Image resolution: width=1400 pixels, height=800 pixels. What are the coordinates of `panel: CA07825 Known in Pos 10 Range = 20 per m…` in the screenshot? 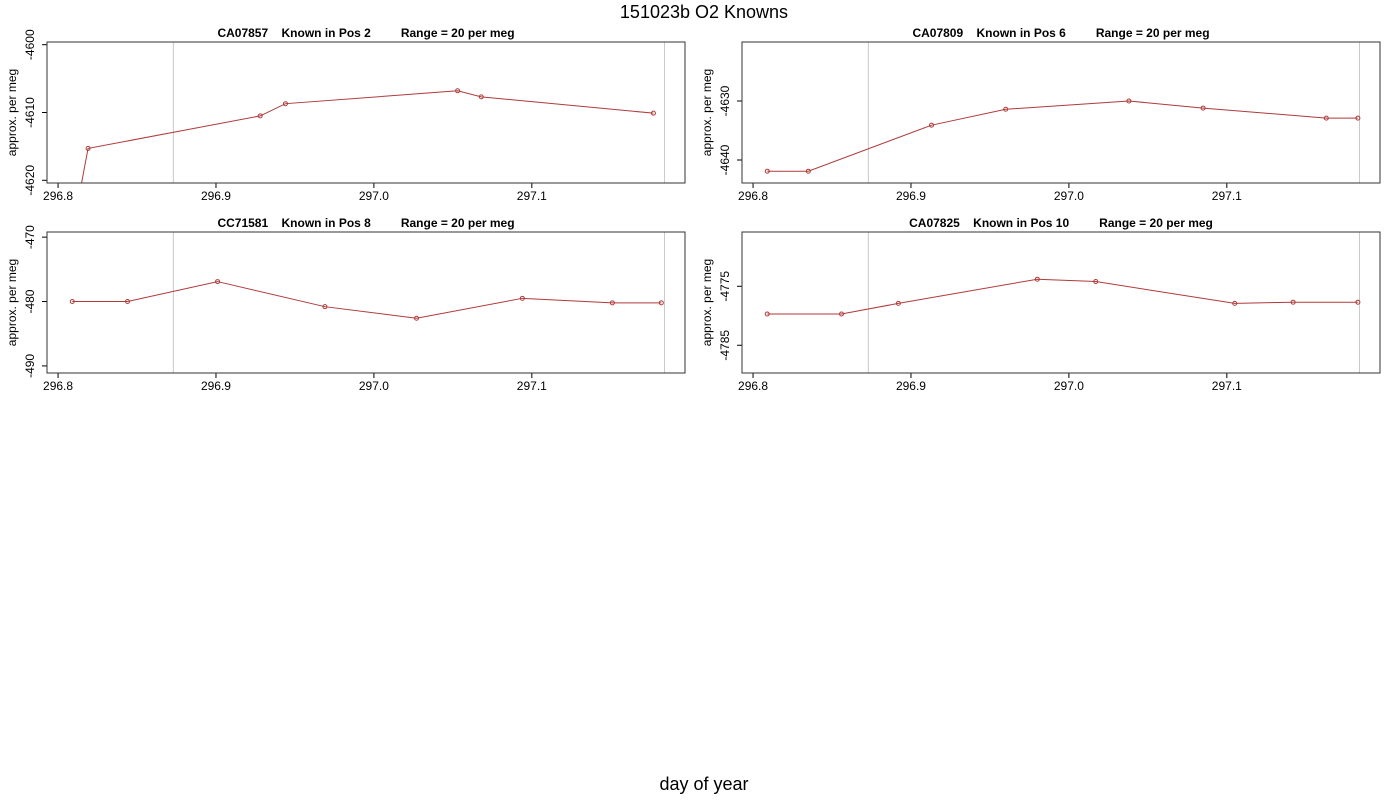 It's located at (1040, 304).